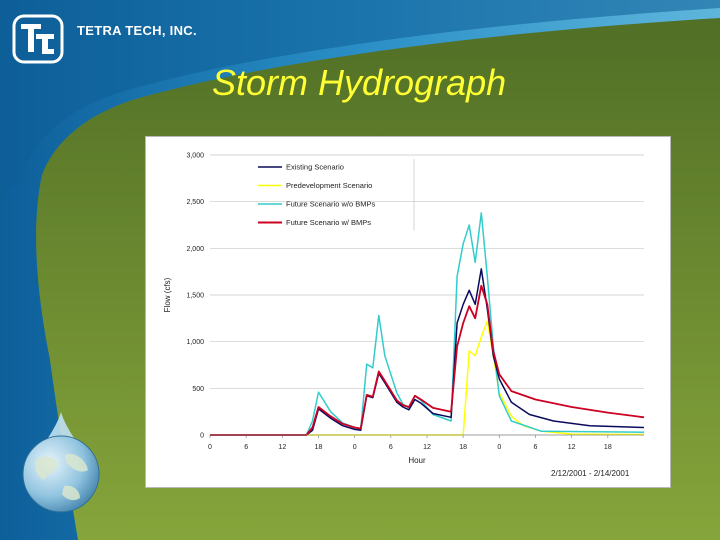 The width and height of the screenshot is (720, 540). I want to click on y-tick-label: 0, so click(202, 436).